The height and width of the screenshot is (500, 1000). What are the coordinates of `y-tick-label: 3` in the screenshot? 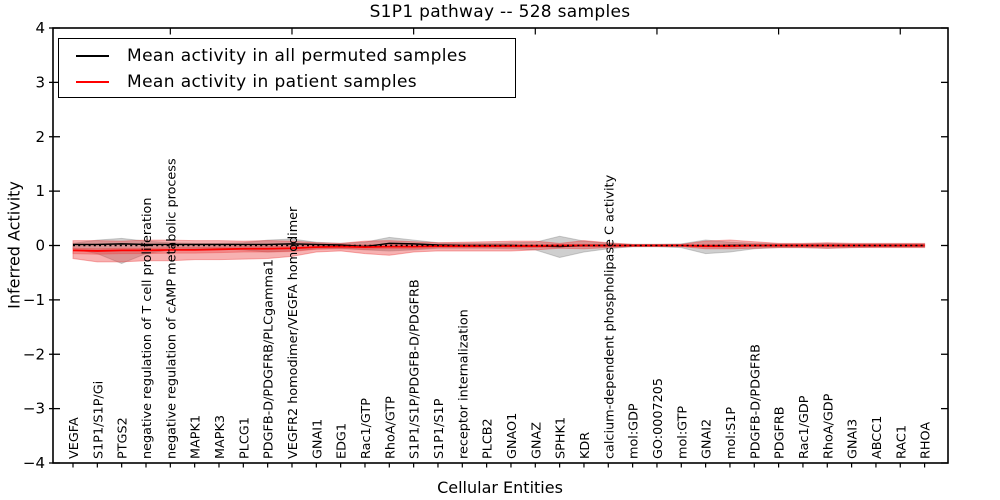 It's located at (40, 82).